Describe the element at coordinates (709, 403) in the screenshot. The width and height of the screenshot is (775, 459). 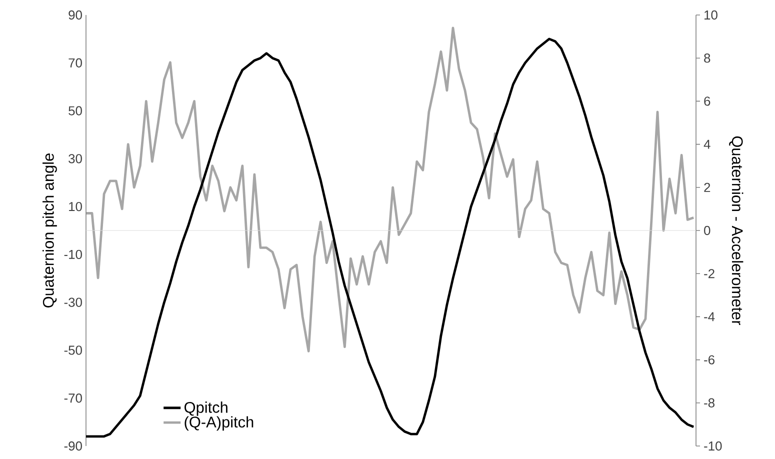
I see `y2-tick-label: -8` at that location.